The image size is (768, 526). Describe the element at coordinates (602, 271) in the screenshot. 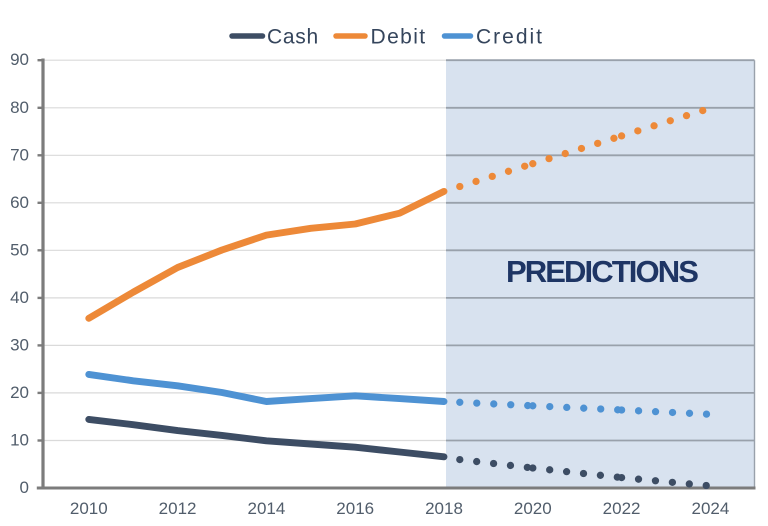

I see `svg-text: PREDICTIONS` at that location.